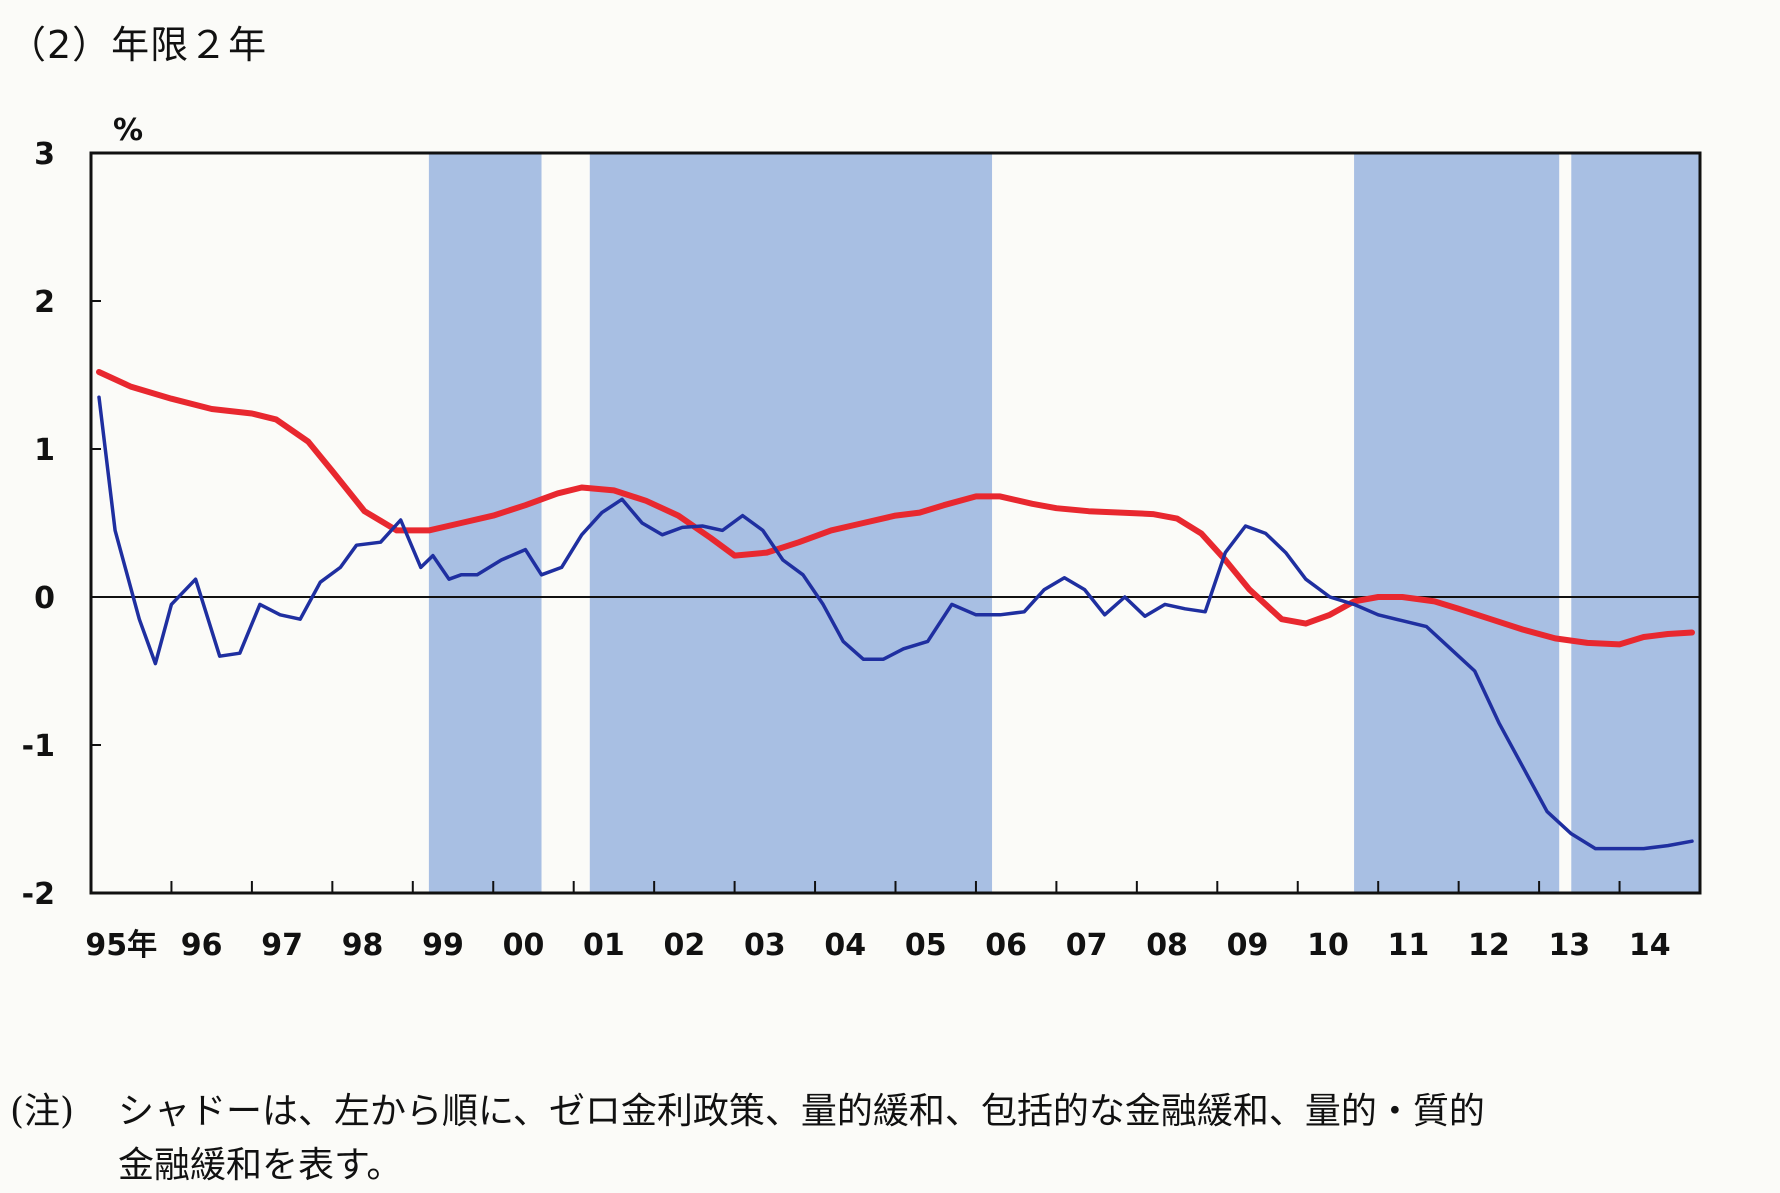 Image resolution: width=1780 pixels, height=1193 pixels. I want to click on y-tick-label: 3, so click(44, 154).